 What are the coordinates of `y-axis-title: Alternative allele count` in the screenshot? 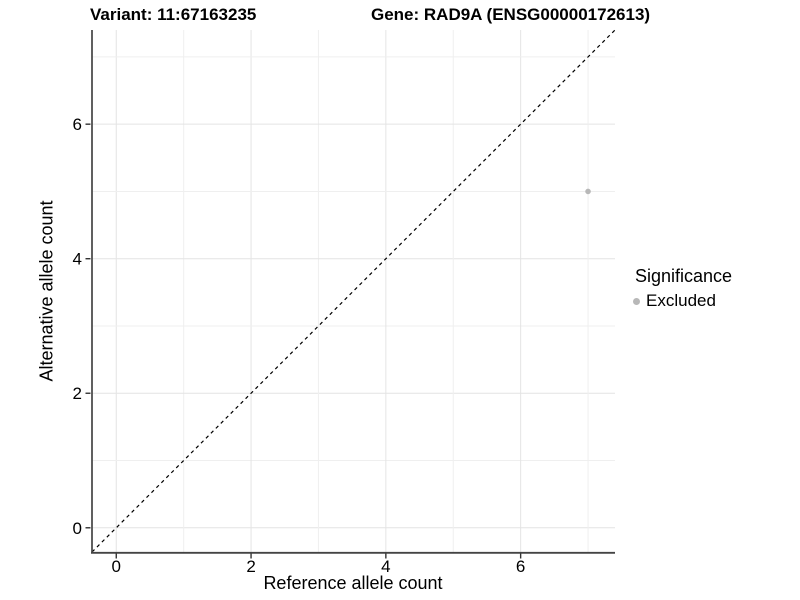 It's located at (46, 291).